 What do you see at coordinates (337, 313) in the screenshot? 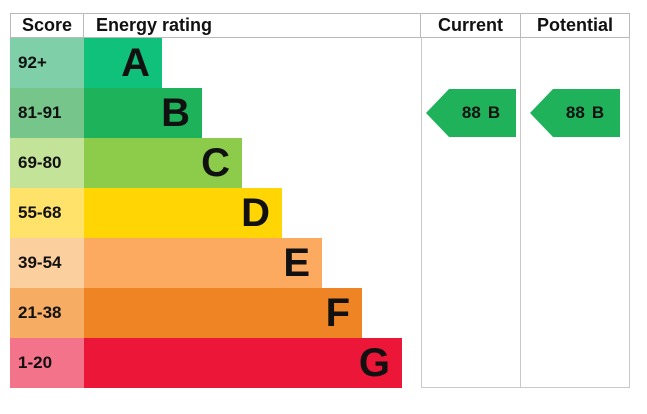
I see `band-letter: F` at bounding box center [337, 313].